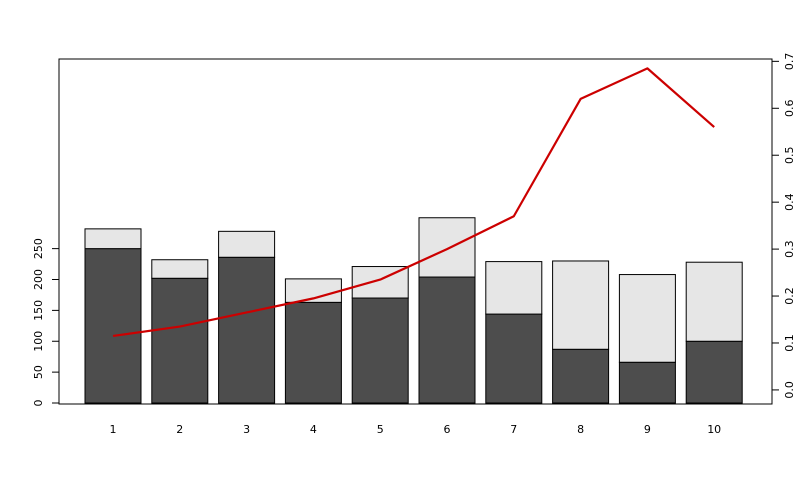 The image size is (800, 480). What do you see at coordinates (789, 155) in the screenshot?
I see `right-tick-label-0.5: 0.5` at bounding box center [789, 155].